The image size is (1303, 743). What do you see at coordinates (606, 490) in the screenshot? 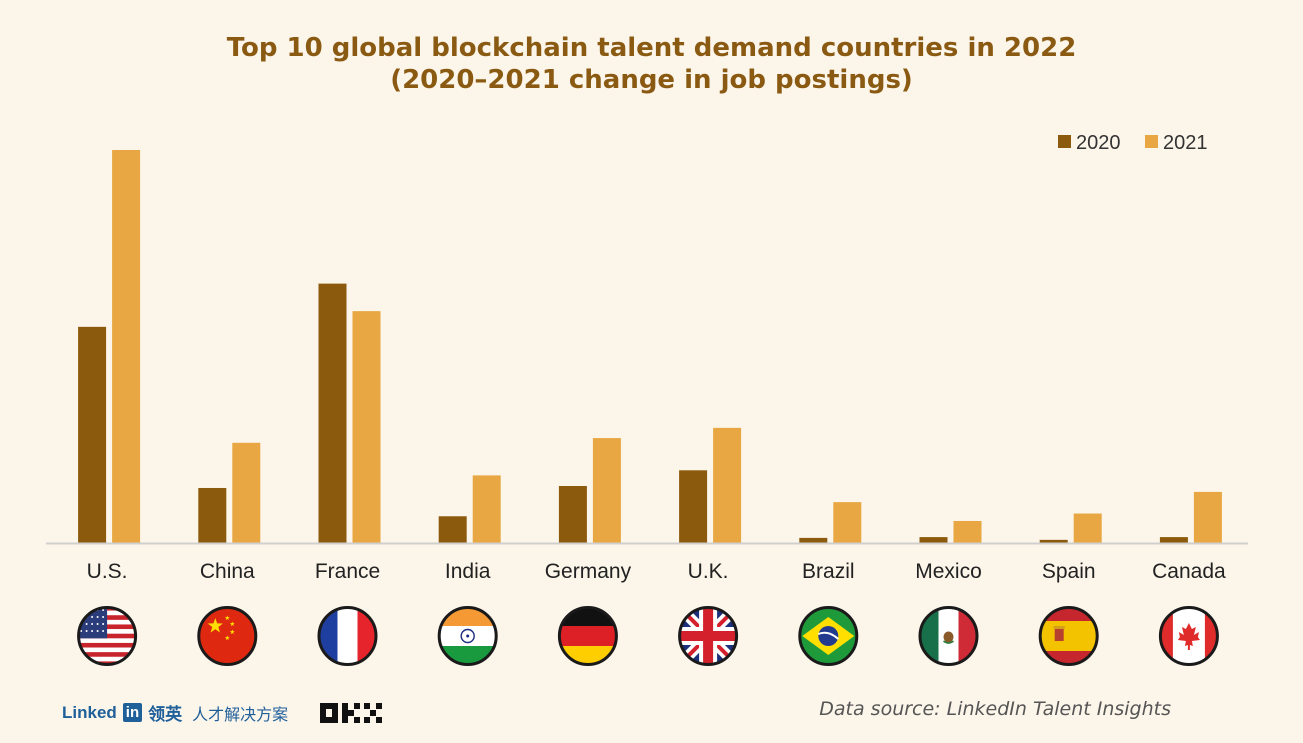
I see `bar-2021-germany` at bounding box center [606, 490].